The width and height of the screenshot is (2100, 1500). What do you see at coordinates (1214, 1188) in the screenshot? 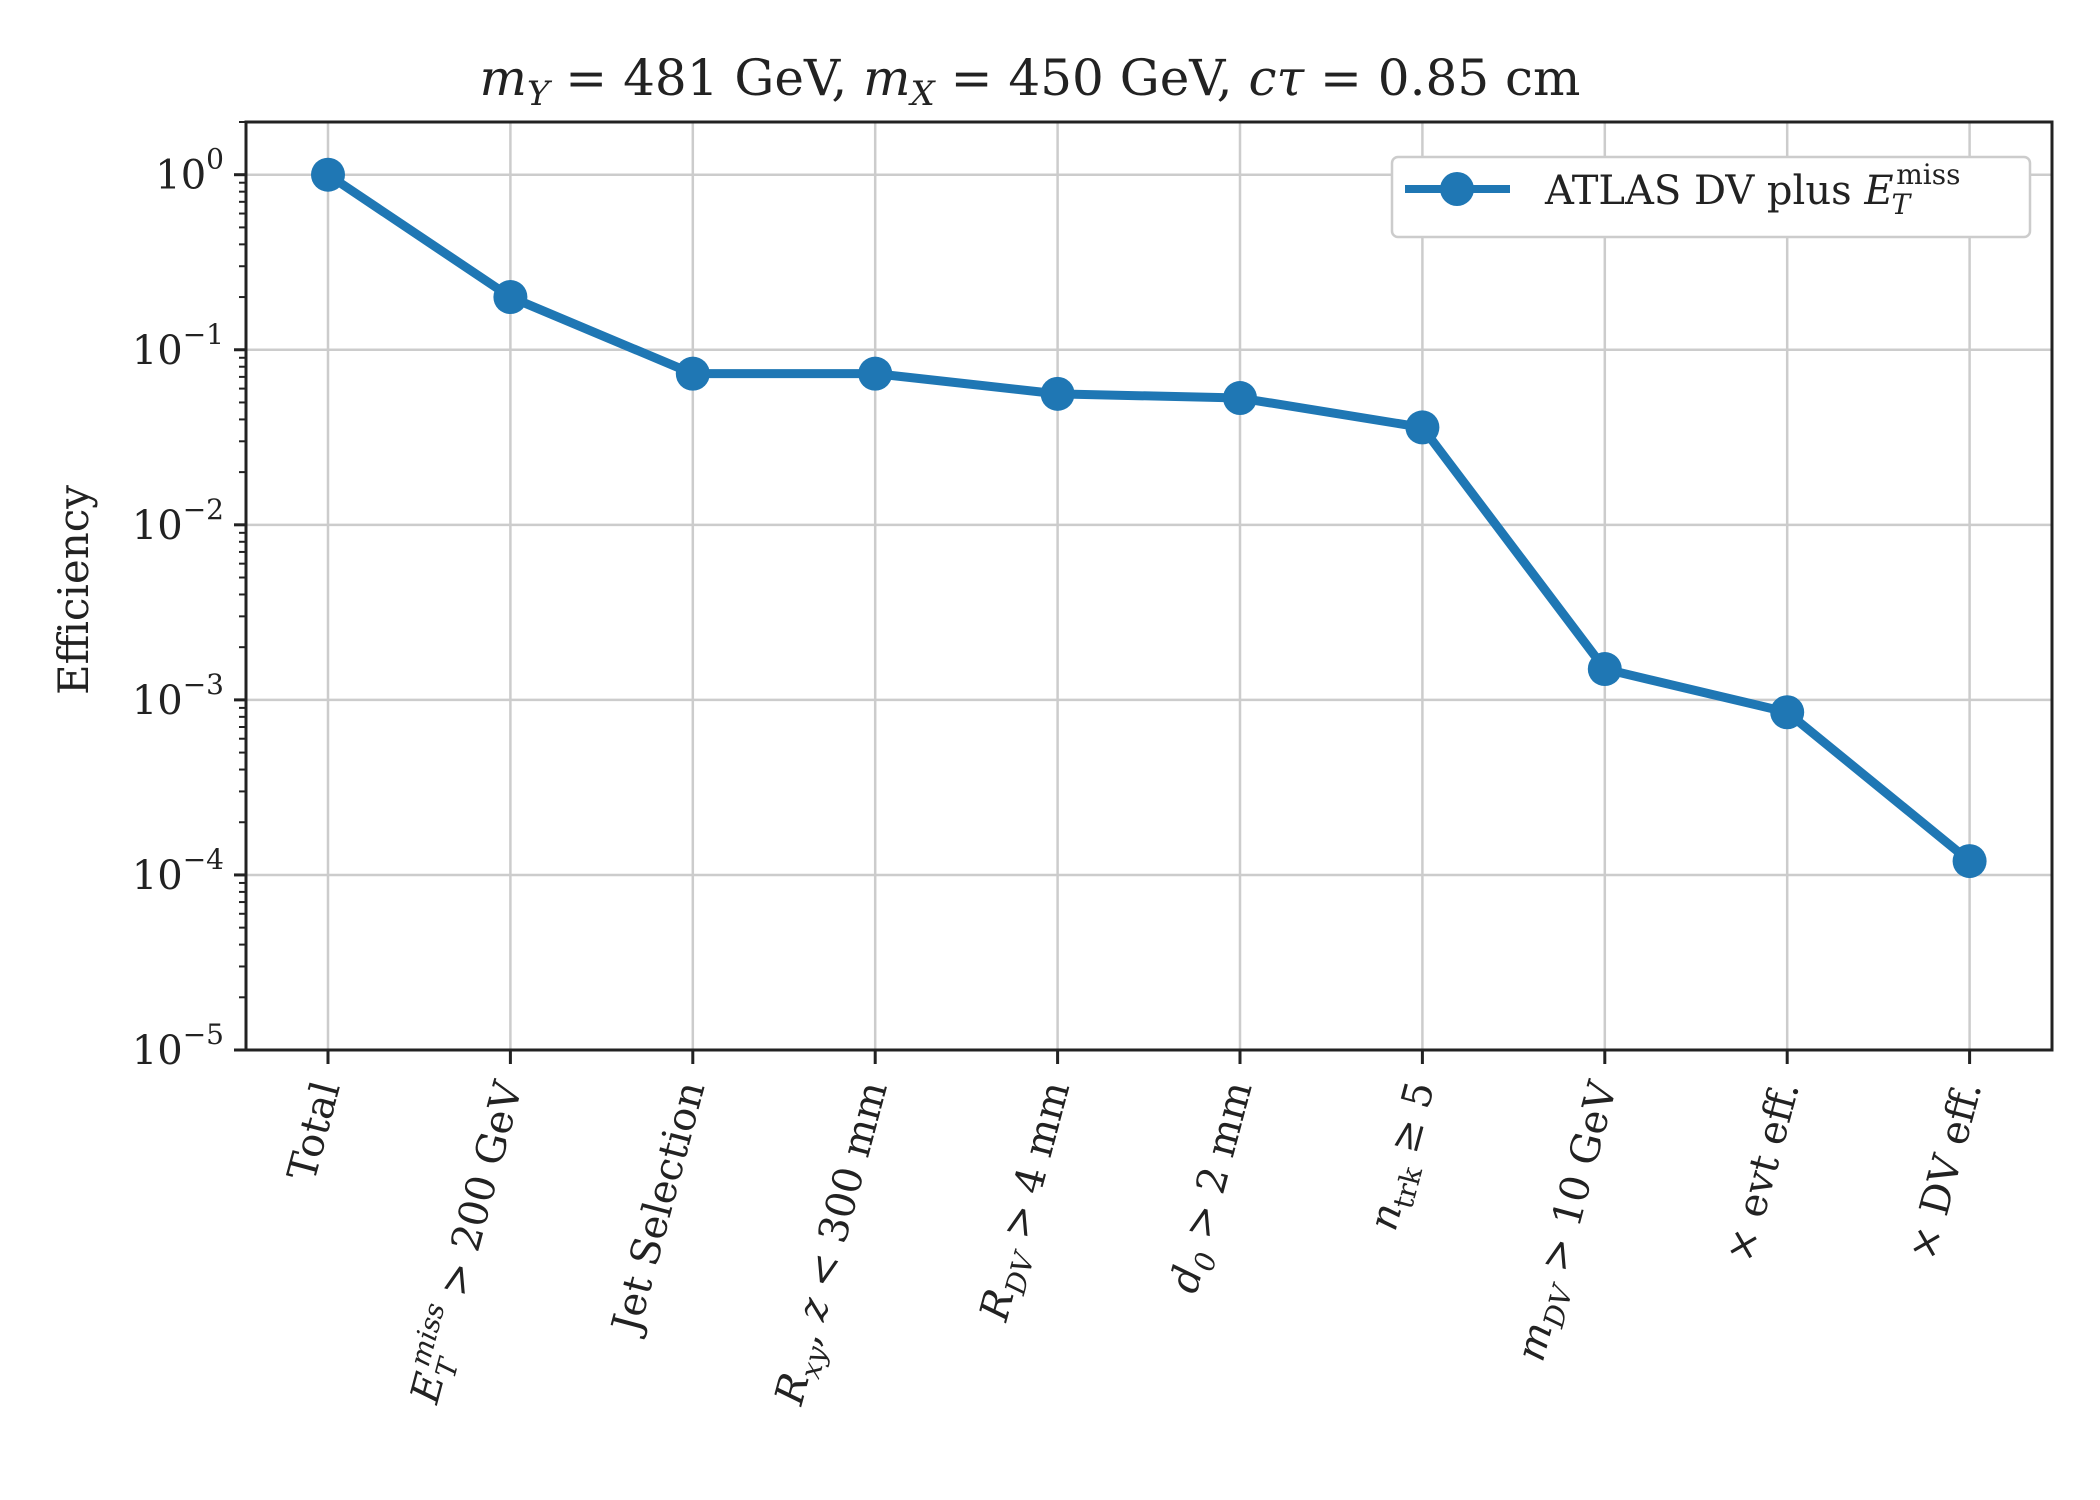
I see `x-tick-label: d0 > 2 mm` at bounding box center [1214, 1188].